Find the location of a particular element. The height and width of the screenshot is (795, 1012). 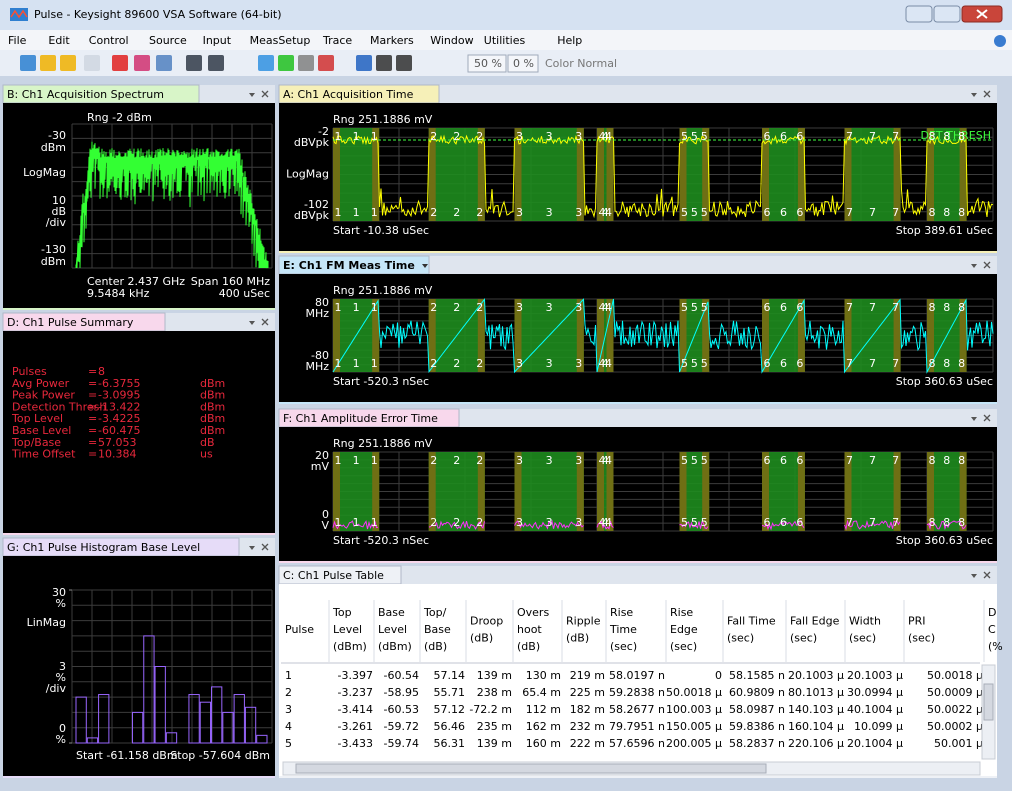

table-header: Top/ is located at coordinates (435, 612).